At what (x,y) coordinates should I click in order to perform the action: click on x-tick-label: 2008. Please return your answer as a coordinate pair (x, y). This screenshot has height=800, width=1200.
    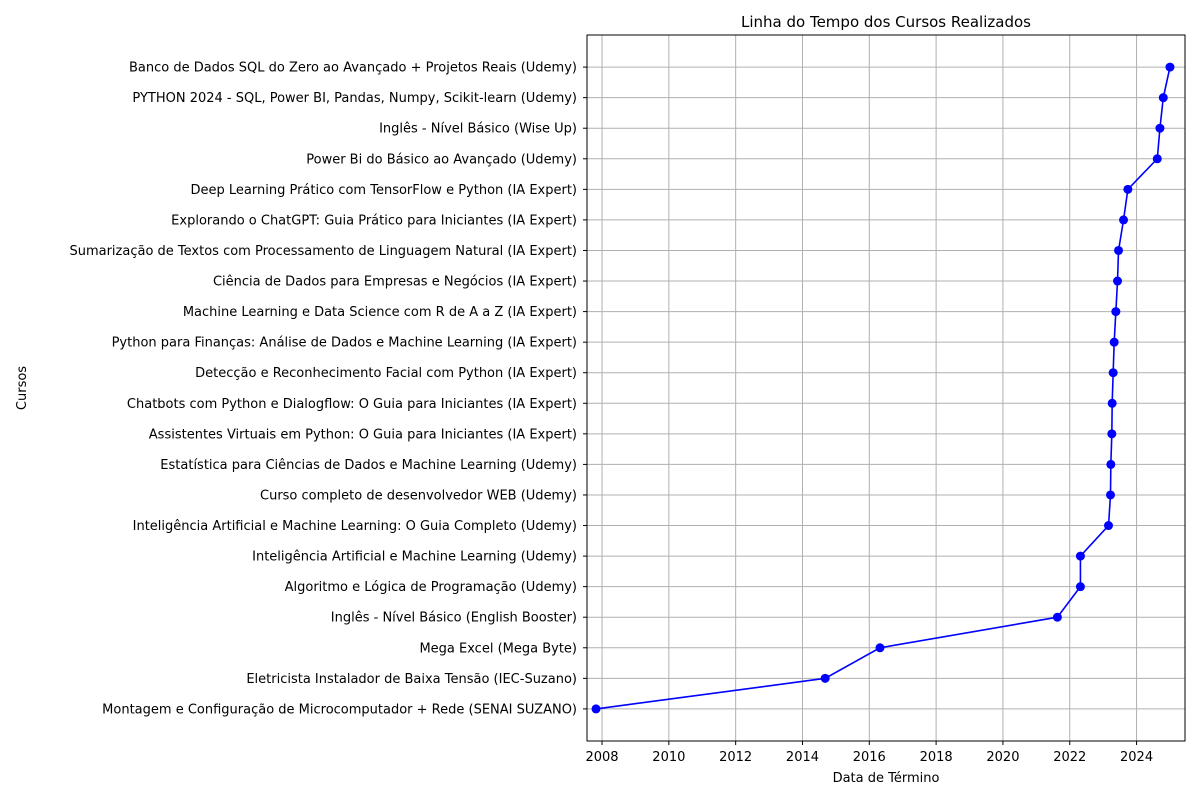
    Looking at the image, I should click on (601, 757).